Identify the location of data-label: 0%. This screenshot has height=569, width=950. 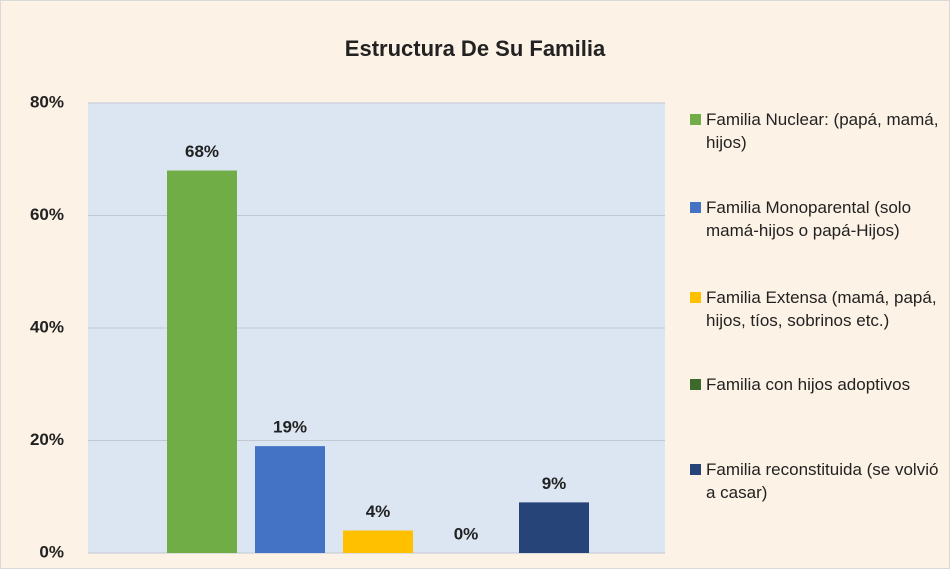
(466, 533).